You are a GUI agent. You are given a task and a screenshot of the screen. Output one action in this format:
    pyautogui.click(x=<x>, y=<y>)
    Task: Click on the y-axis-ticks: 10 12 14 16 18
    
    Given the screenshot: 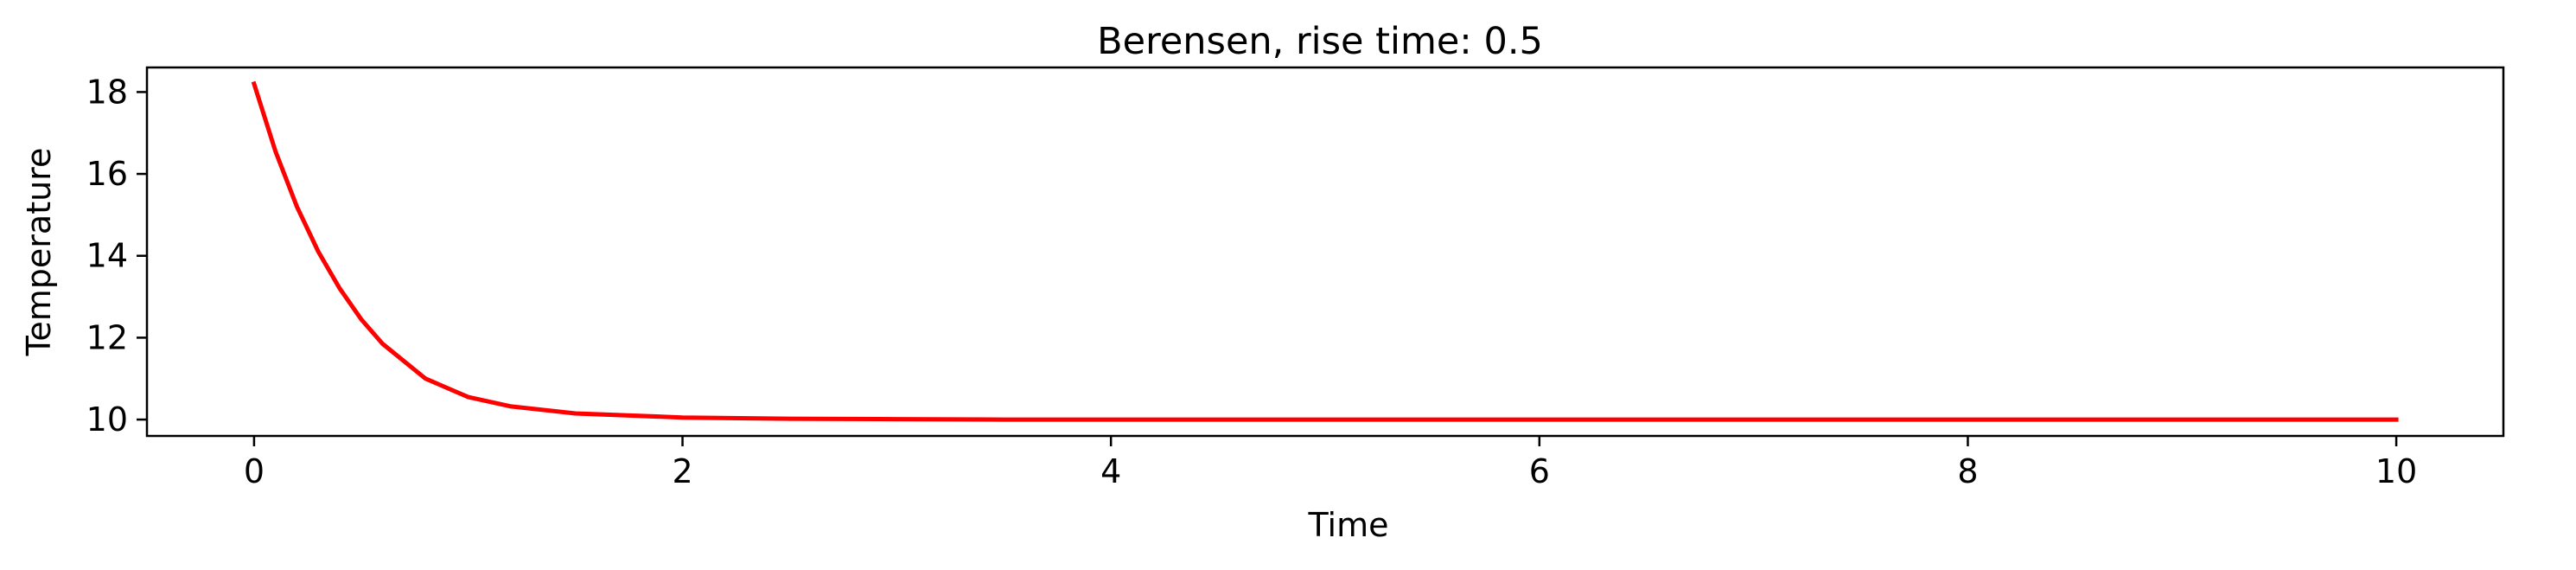 What is the action you would take?
    pyautogui.click(x=116, y=256)
    